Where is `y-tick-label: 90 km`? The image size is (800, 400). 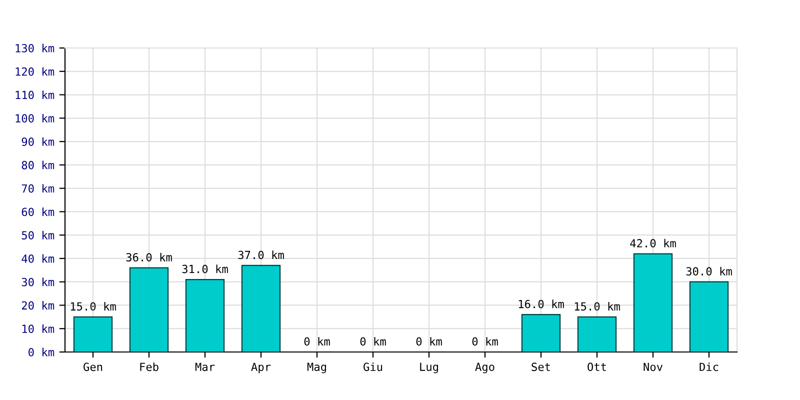 y-tick-label: 90 km is located at coordinates (38, 141).